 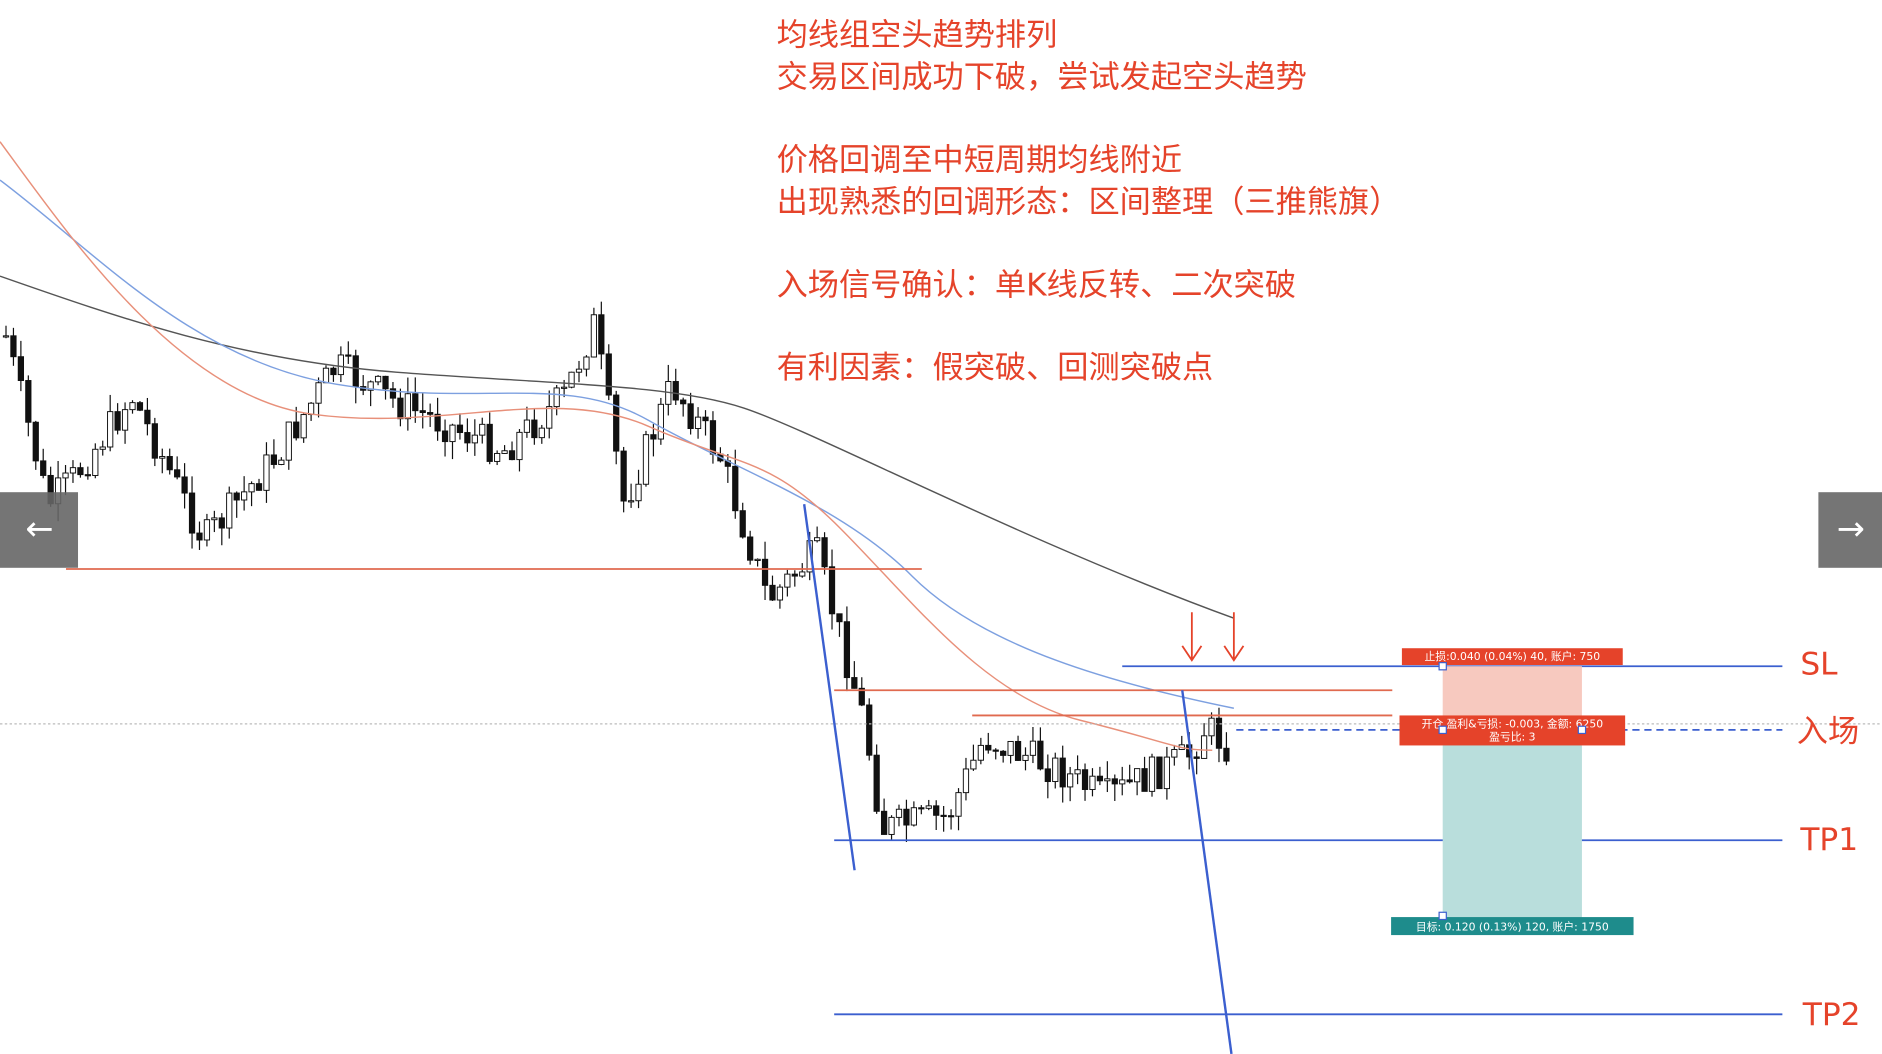 I want to click on next-button, so click(x=1850, y=530).